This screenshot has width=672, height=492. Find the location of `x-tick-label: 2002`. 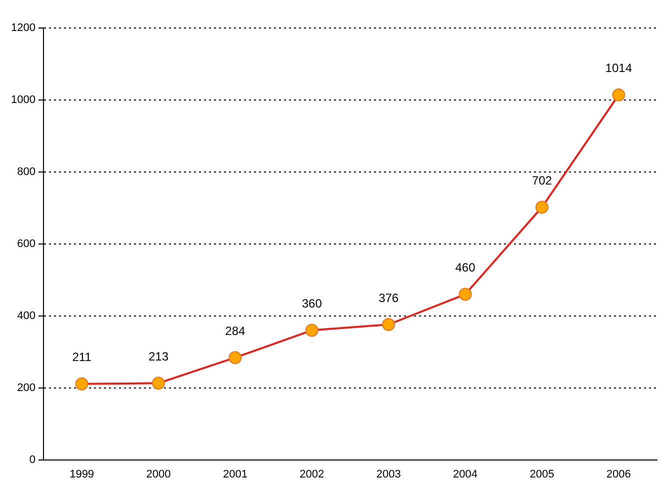

x-tick-label: 2002 is located at coordinates (312, 474).